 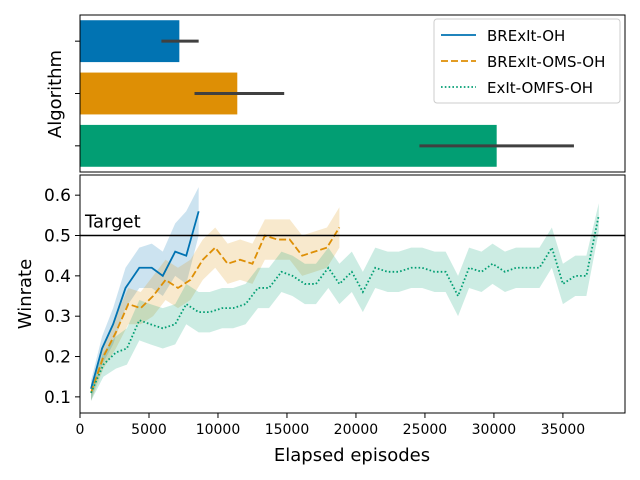 What do you see at coordinates (352, 455) in the screenshot?
I see `x-axis-label: Elapsed episodes` at bounding box center [352, 455].